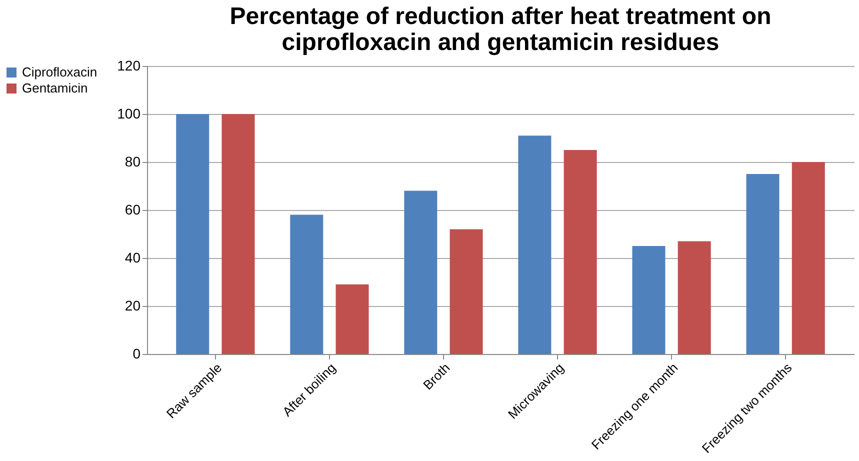 Image resolution: width=859 pixels, height=461 pixels. Describe the element at coordinates (129, 66) in the screenshot. I see `y-tick-label: 120` at that location.